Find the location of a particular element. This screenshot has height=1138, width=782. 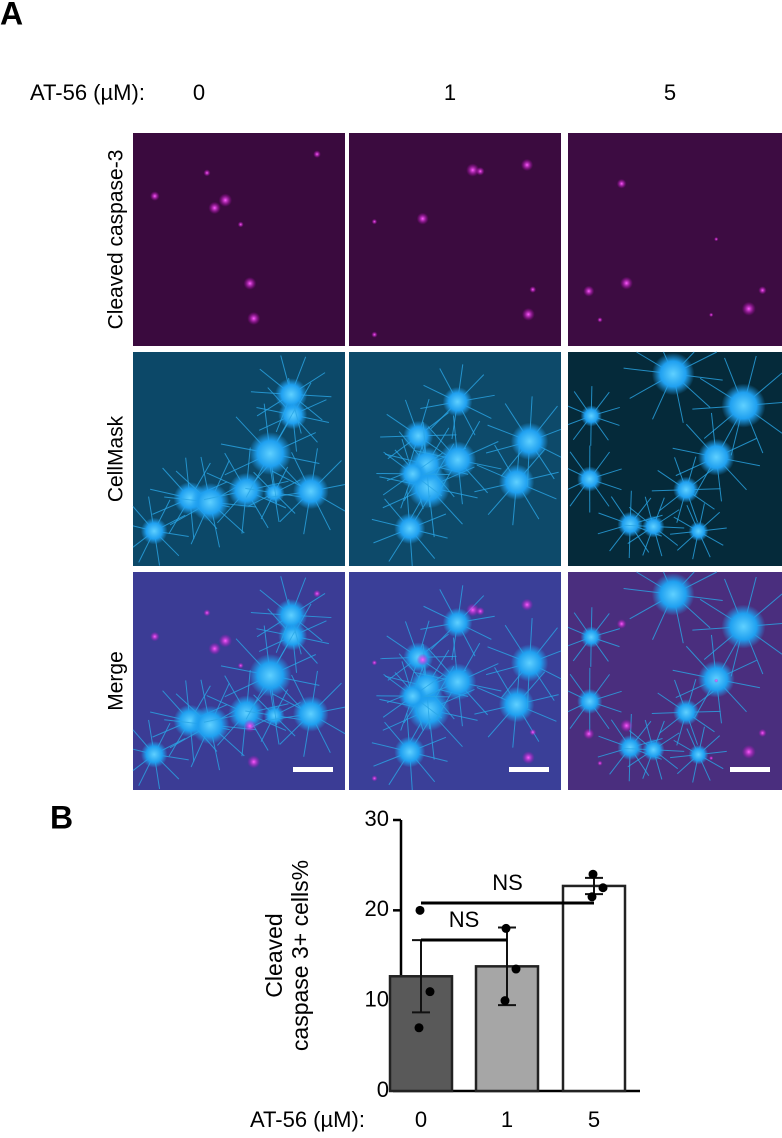

y-tick-label: 20 is located at coordinates (377, 908).